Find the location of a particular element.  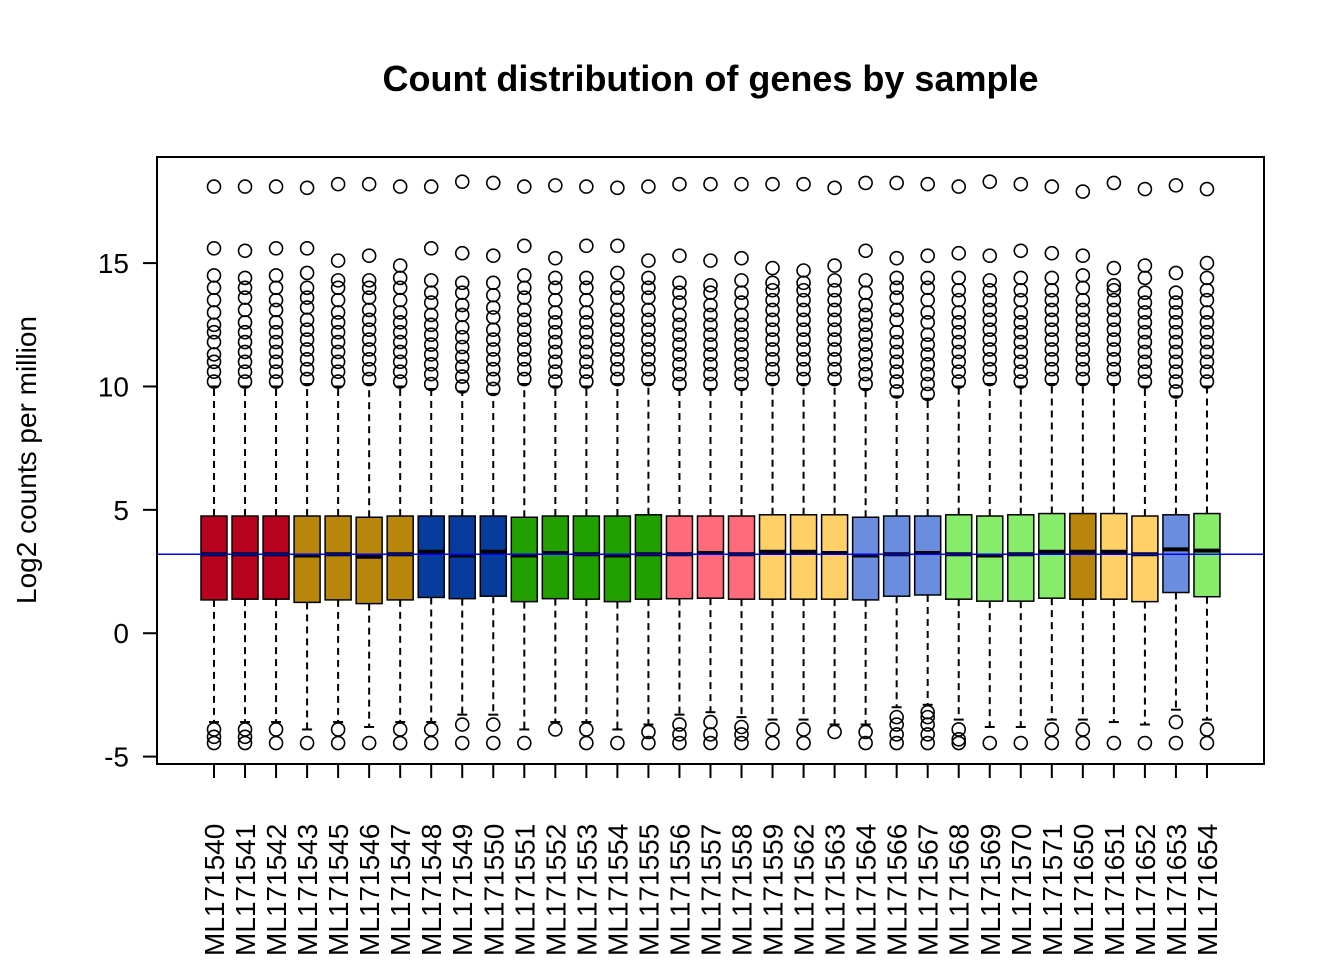

box-ML171554 is located at coordinates (617, 465).